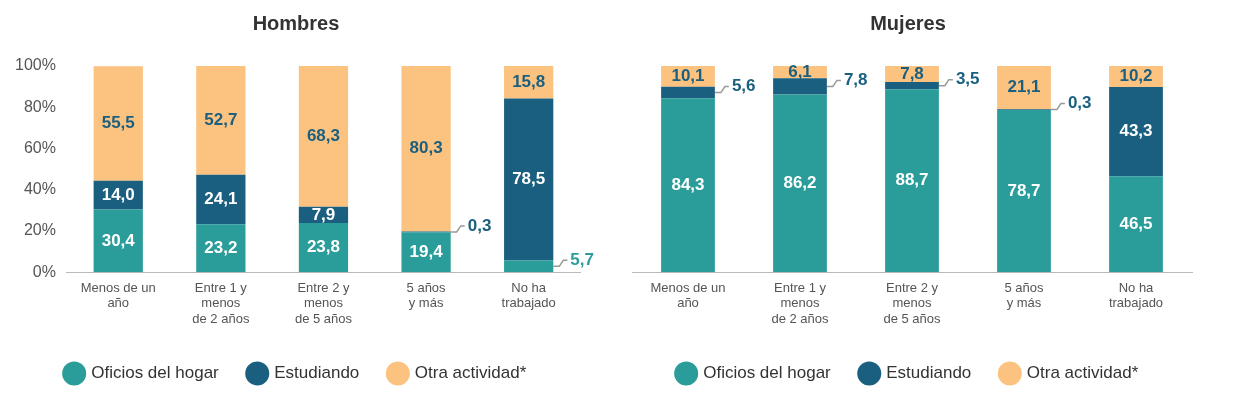  I want to click on data-label: 3,5, so click(967, 79).